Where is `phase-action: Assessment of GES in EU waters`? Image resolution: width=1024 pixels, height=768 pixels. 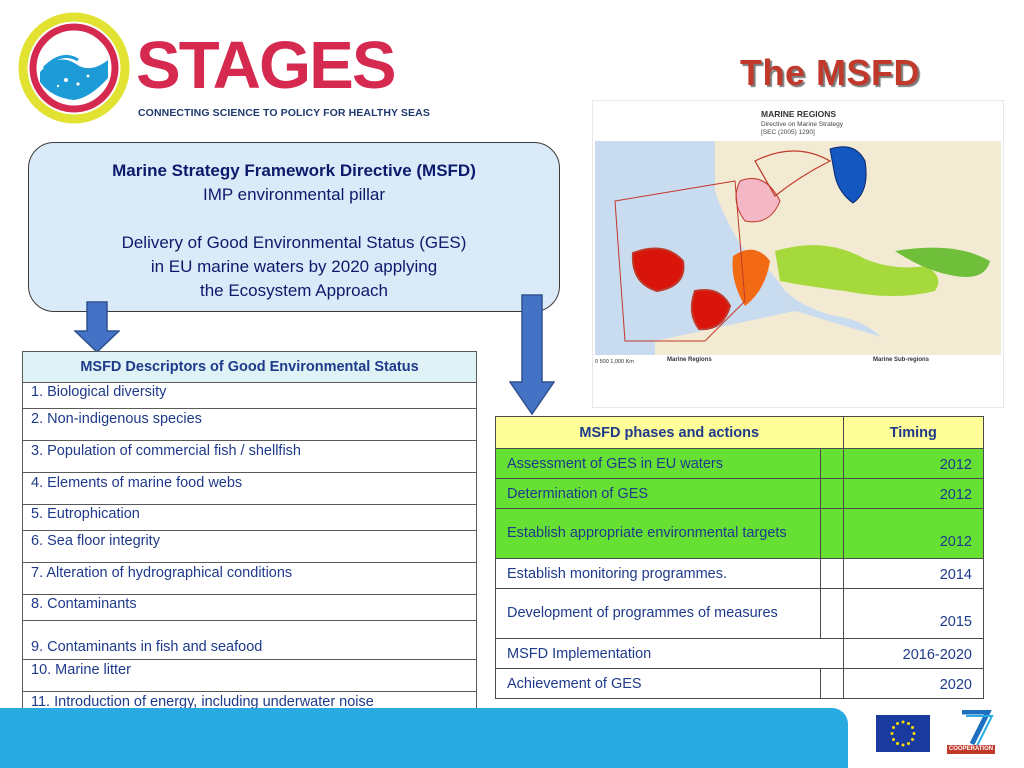
phase-action: Assessment of GES in EU waters is located at coordinates (658, 463).